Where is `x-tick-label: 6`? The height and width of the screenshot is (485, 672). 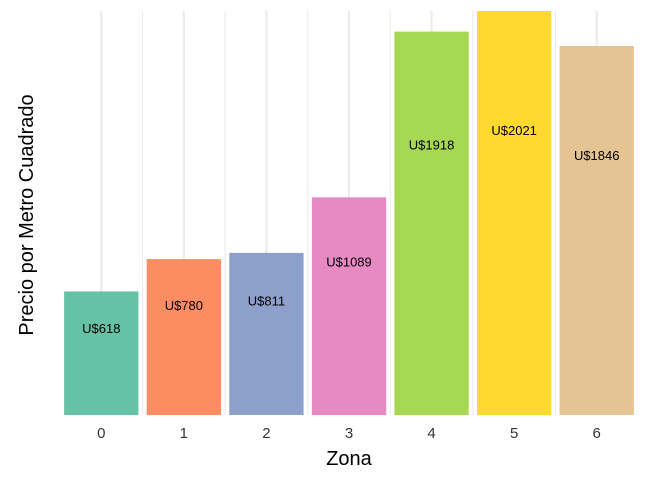 x-tick-label: 6 is located at coordinates (597, 433).